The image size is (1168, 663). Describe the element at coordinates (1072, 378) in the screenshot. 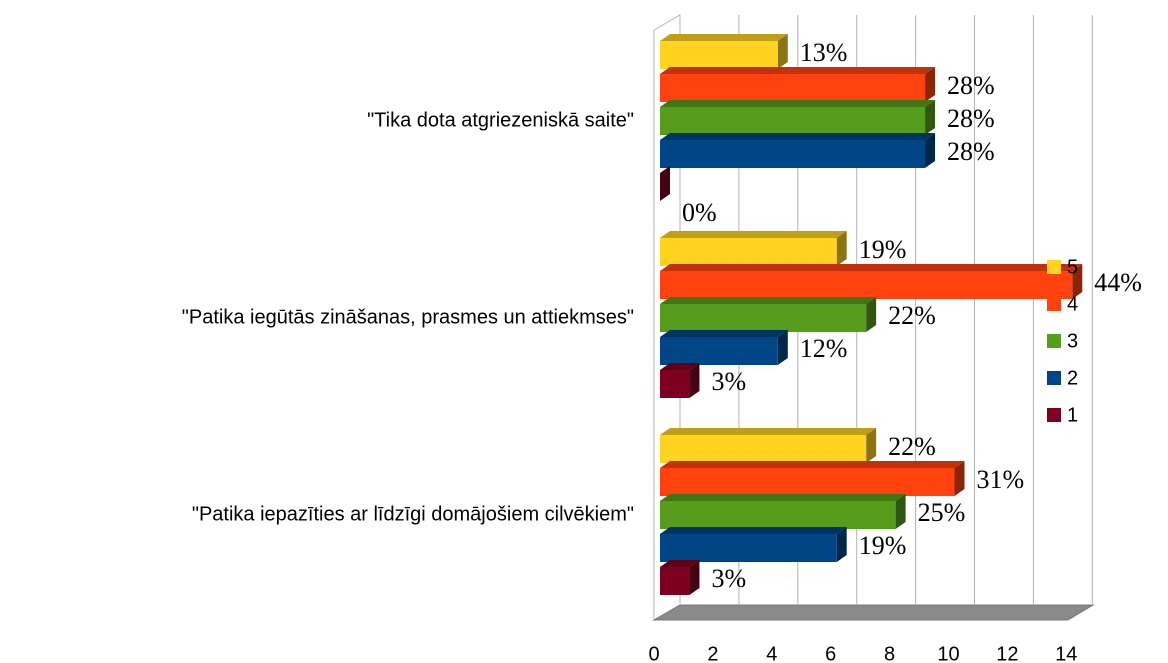

I see `legend-label: 2` at that location.